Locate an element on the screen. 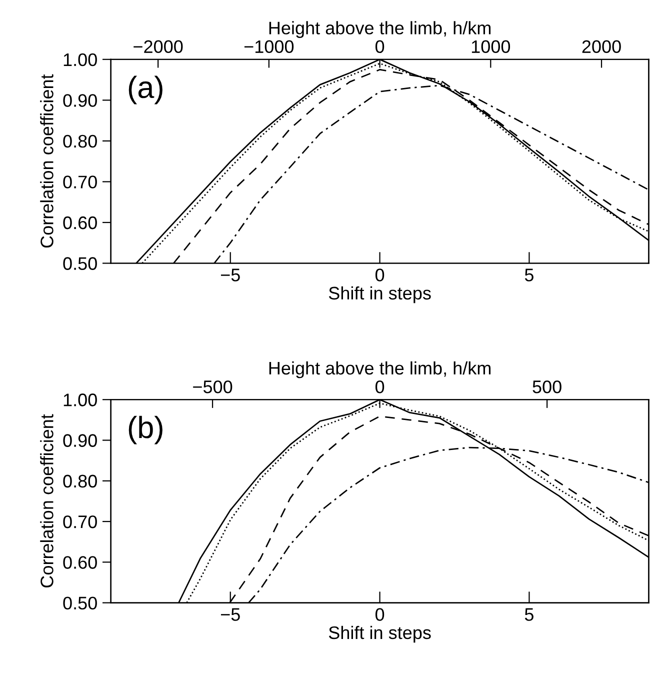  x2-tick-label: −500 is located at coordinates (212, 387).